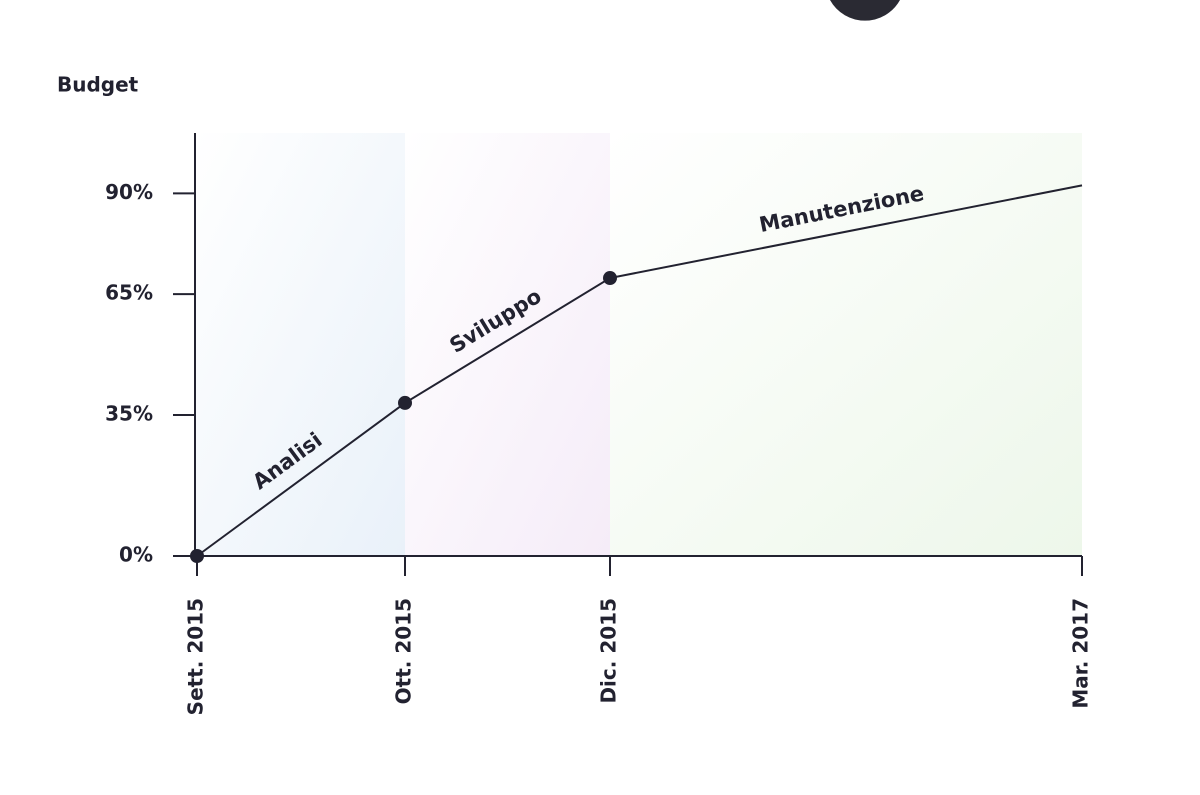 This screenshot has height=795, width=1200. I want to click on x-tick-label: Dic. 2015, so click(609, 651).